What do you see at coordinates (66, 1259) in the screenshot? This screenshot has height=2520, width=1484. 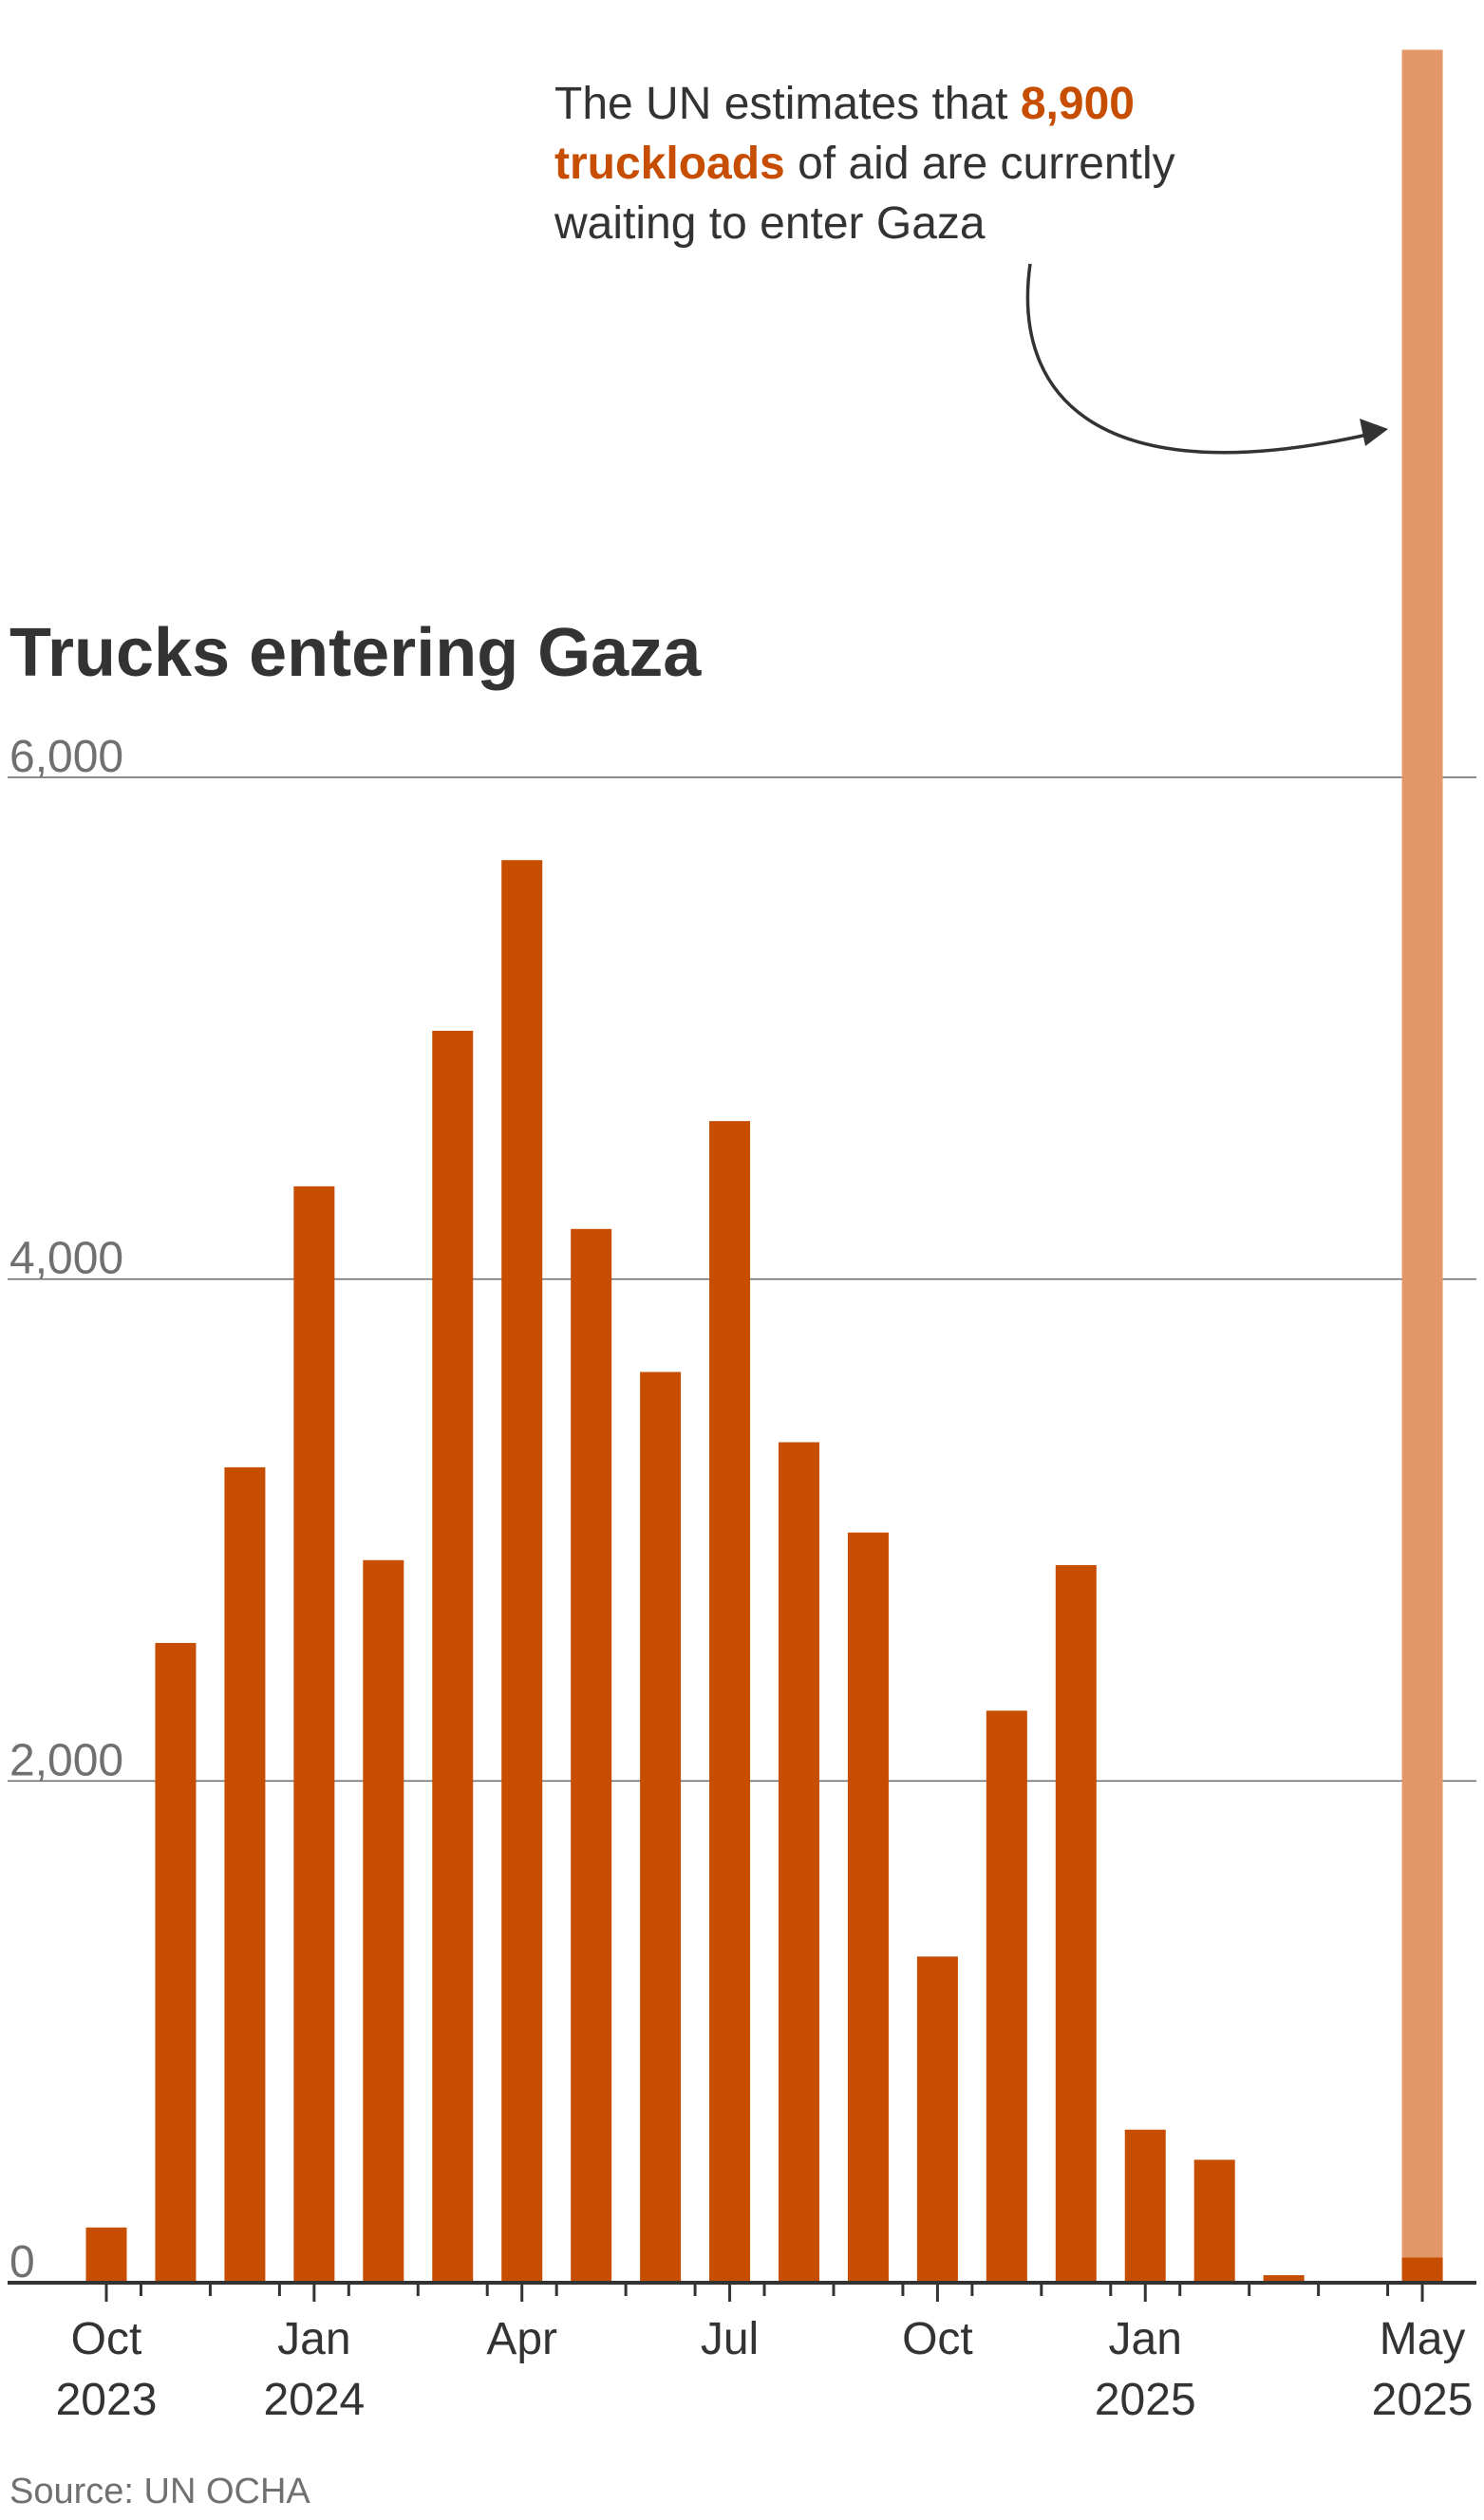 I see `y-tick-label: 4,000` at bounding box center [66, 1259].